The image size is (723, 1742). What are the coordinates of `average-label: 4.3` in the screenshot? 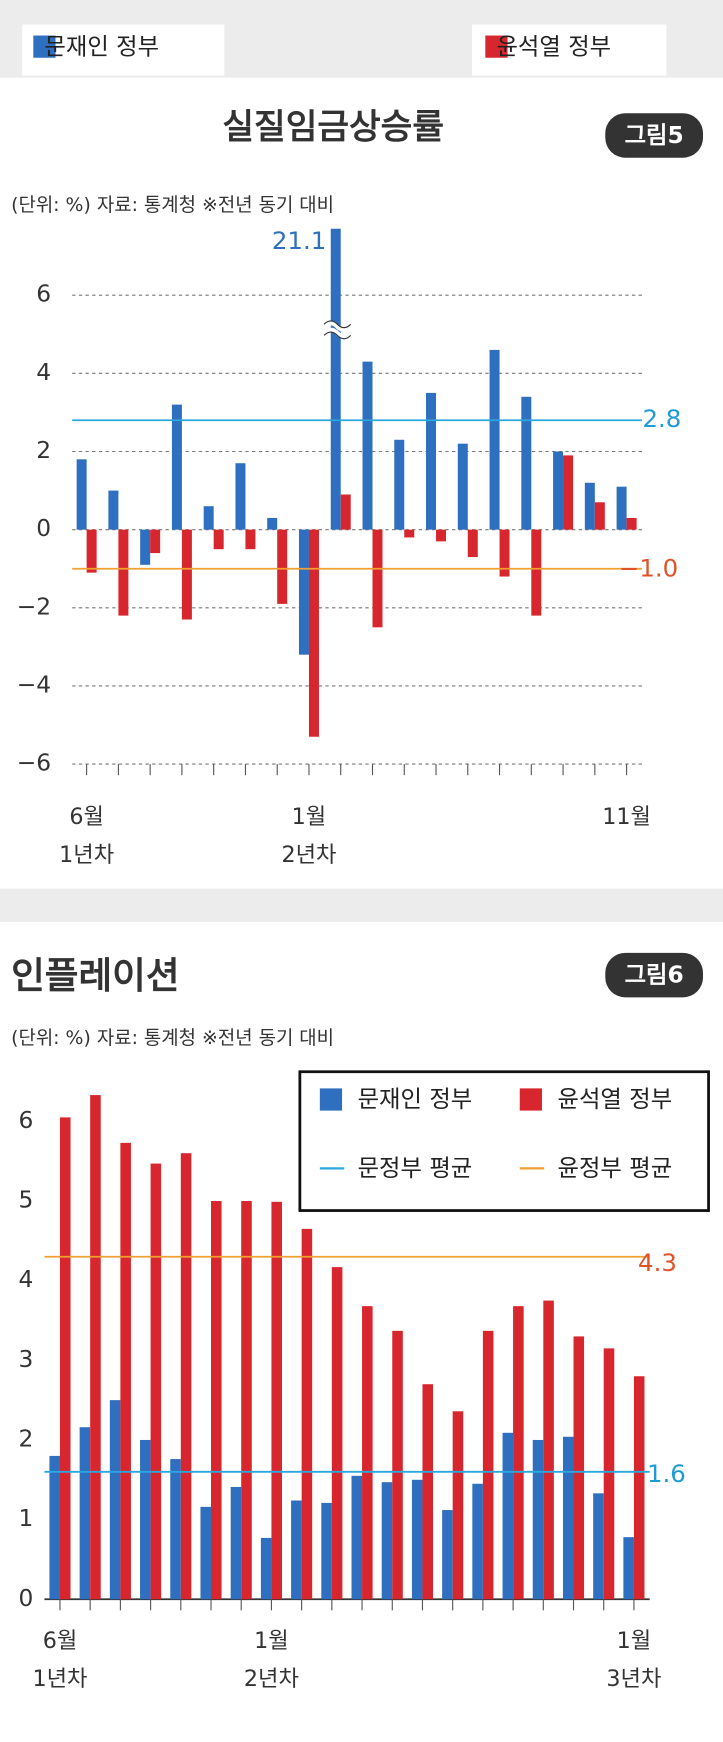 It's located at (657, 1262).